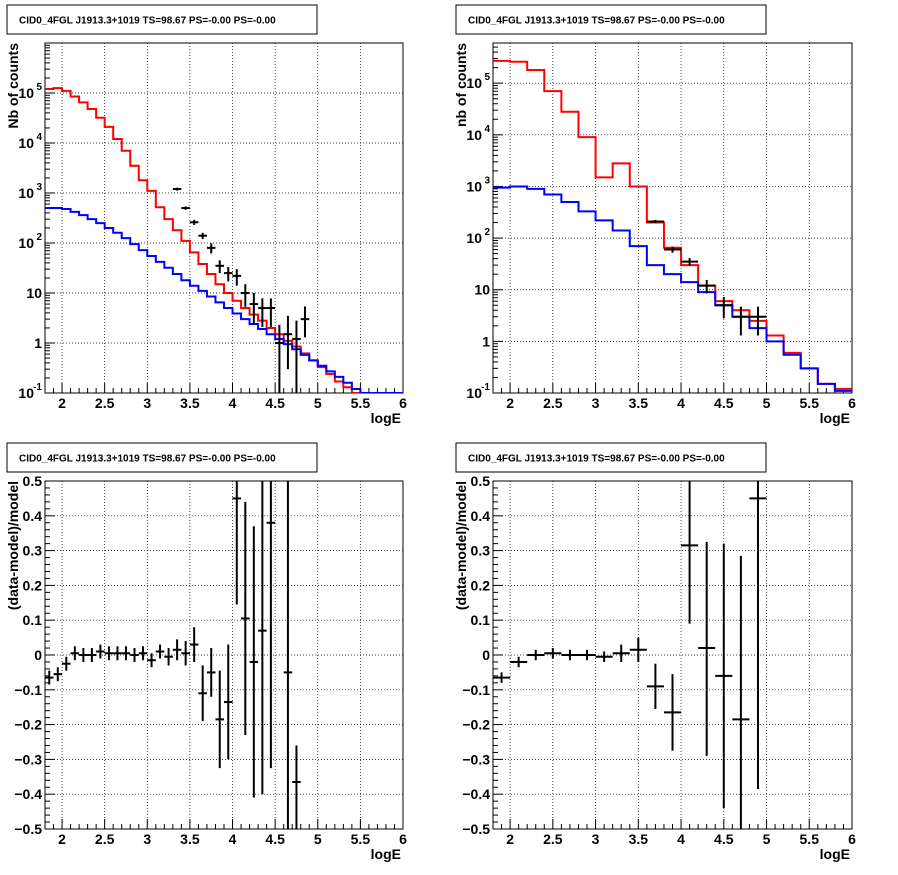 The image size is (898, 875). I want to click on y-tick-label: 0.3, so click(481, 551).